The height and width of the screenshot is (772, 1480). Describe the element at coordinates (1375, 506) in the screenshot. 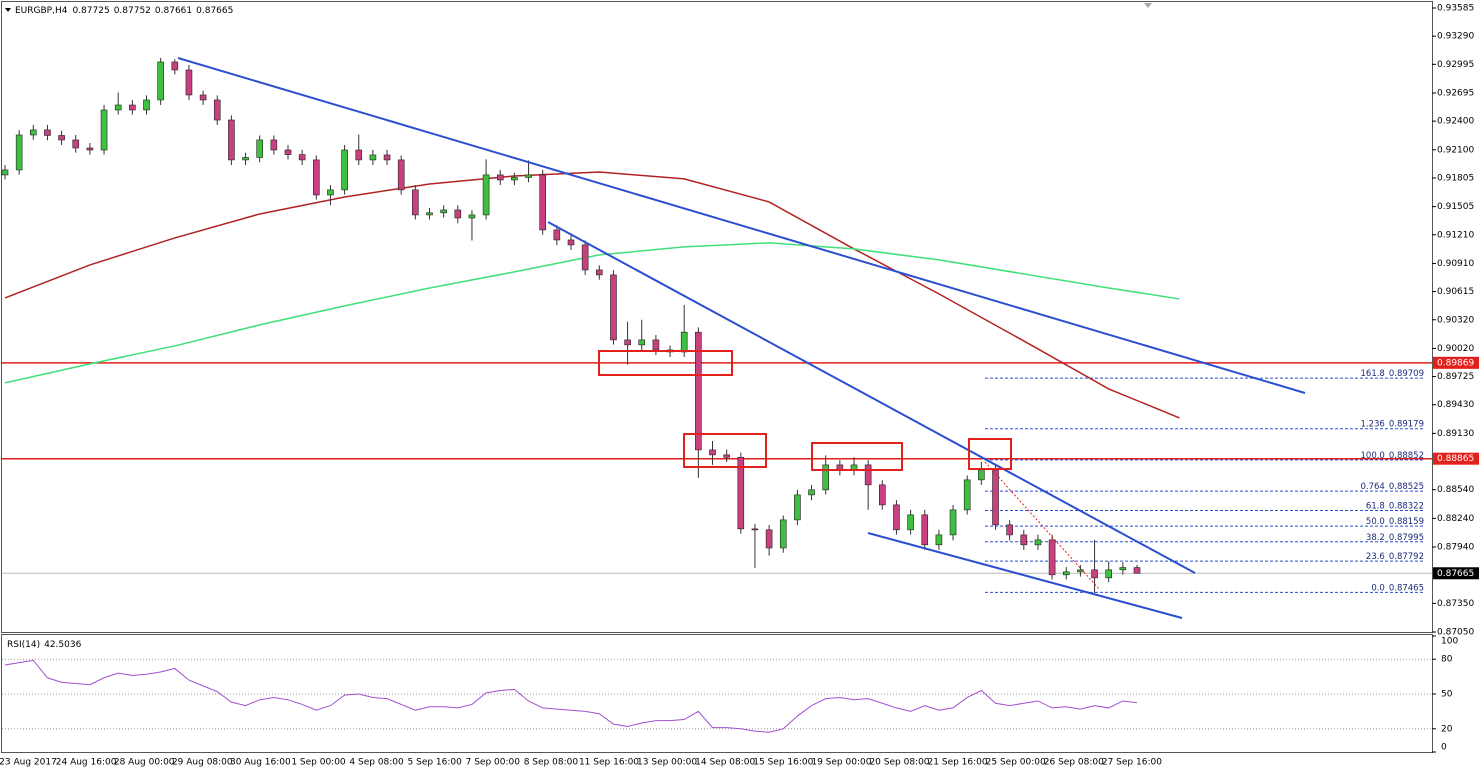

I see `fib-level: 61.8` at that location.